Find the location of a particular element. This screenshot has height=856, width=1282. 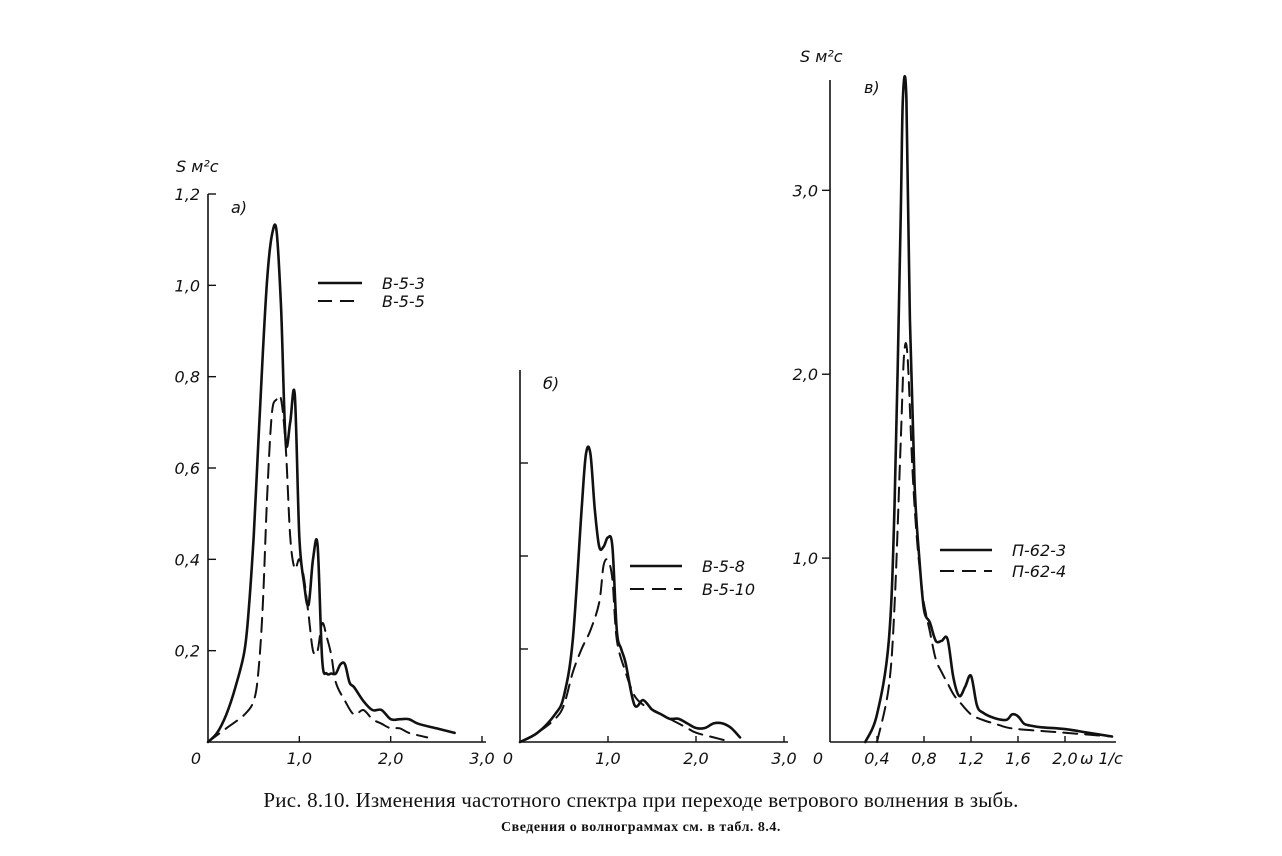

panel-label: в) is located at coordinates (872, 87).